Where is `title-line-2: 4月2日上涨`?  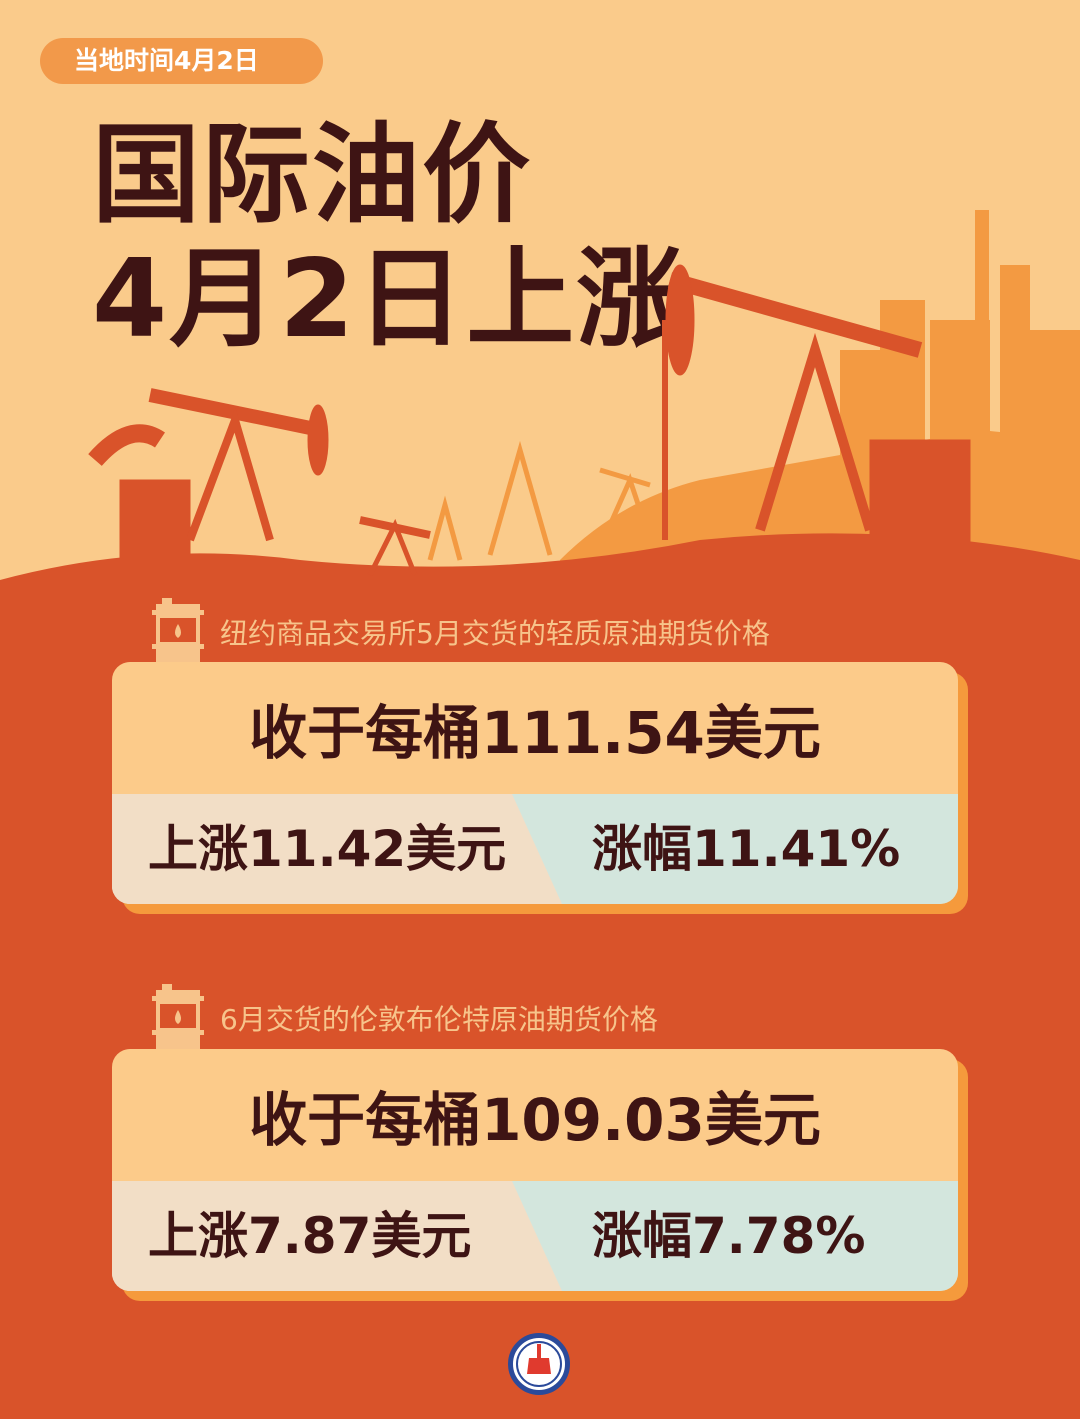
title-line-2: 4月2日上涨 is located at coordinates (389, 299).